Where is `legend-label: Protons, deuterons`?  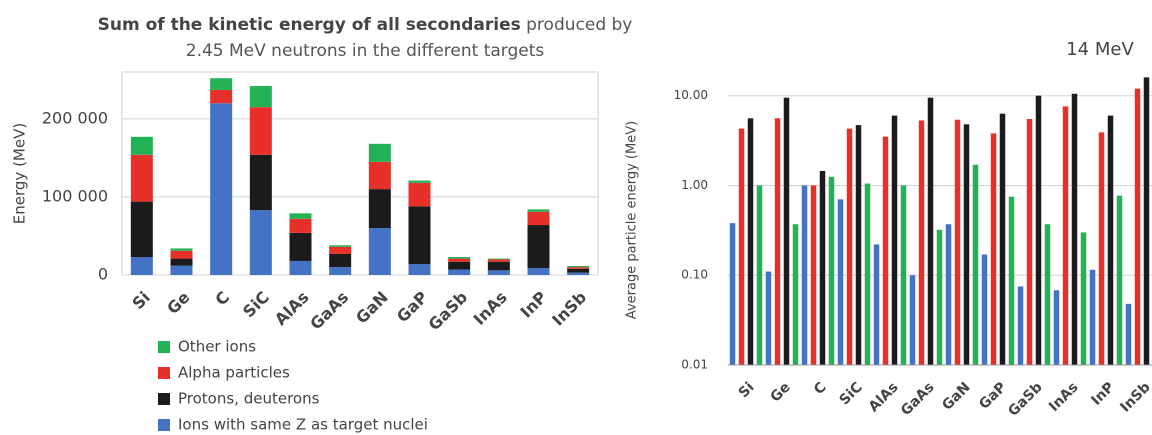
legend-label: Protons, deuterons is located at coordinates (249, 399).